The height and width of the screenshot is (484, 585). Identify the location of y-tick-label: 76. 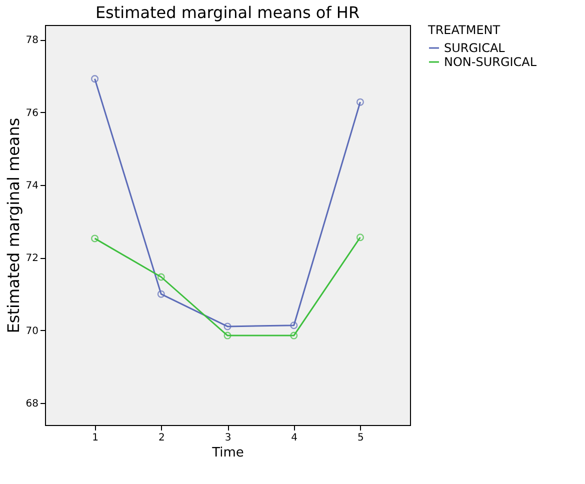
(32, 113).